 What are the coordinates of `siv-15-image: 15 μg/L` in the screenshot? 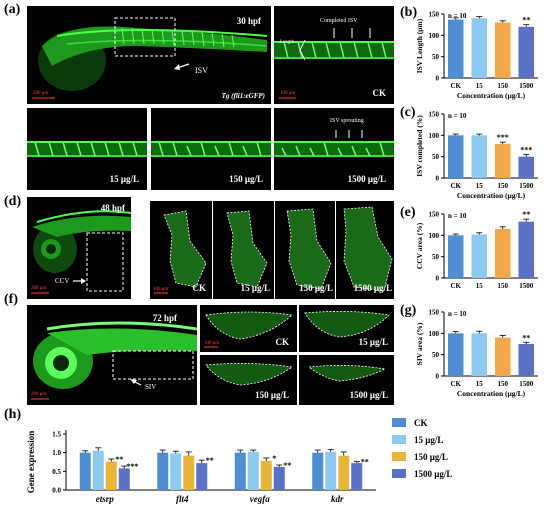 It's located at (346, 328).